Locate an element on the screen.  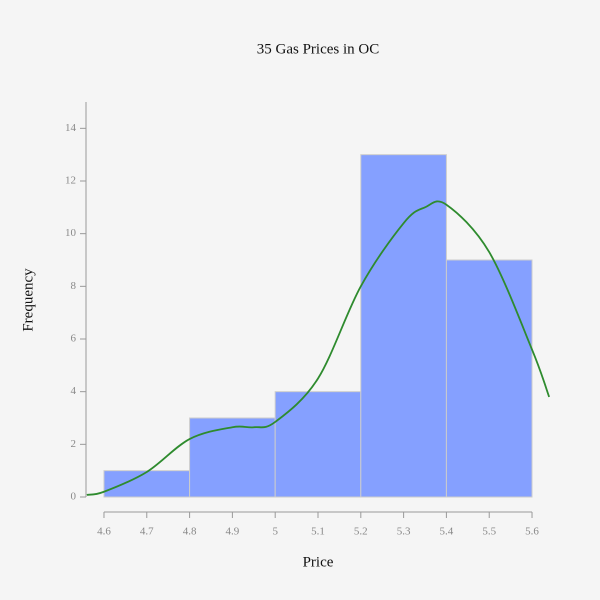
x-tick-label: 5.5 is located at coordinates (489, 532).